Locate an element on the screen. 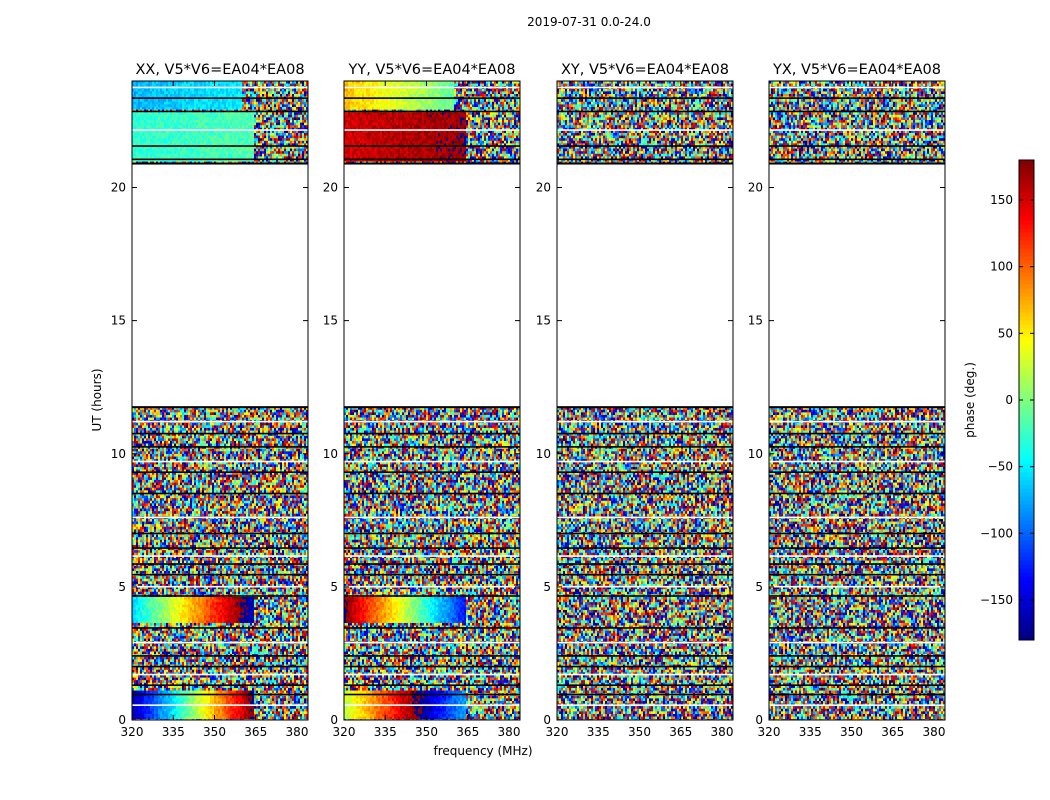 The image size is (1050, 800). y-tick-label: 15 is located at coordinates (755, 321).